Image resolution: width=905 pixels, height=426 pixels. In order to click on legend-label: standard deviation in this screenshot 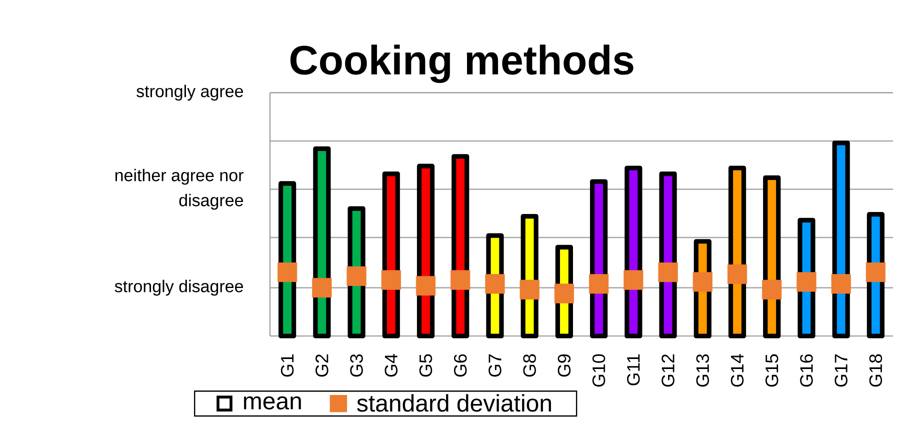, I will do `click(454, 403)`.